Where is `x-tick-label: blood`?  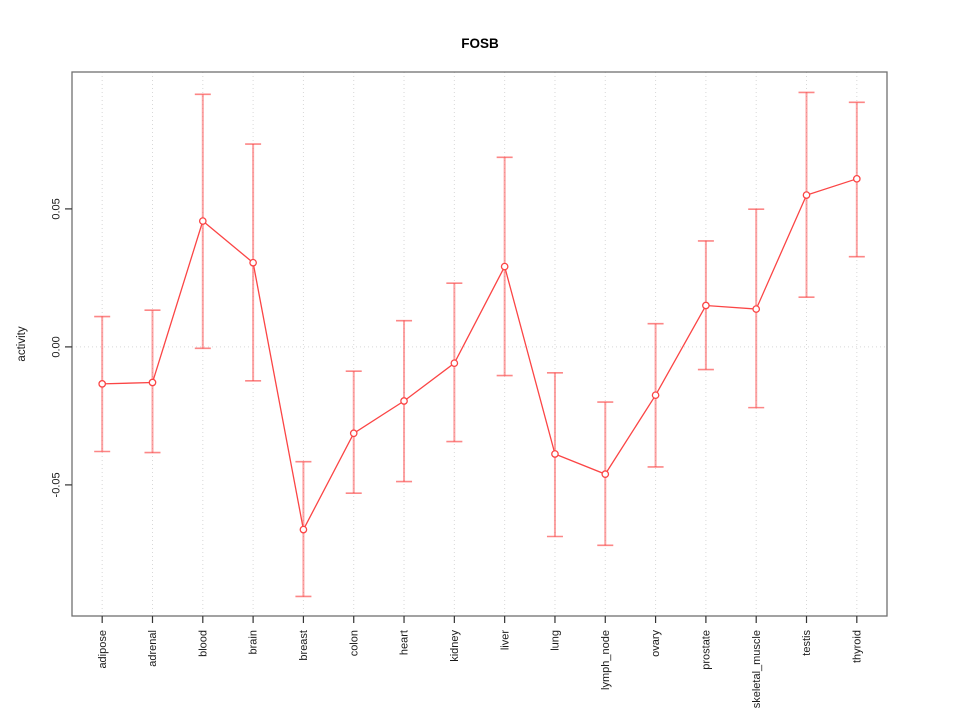 x-tick-label: blood is located at coordinates (203, 643).